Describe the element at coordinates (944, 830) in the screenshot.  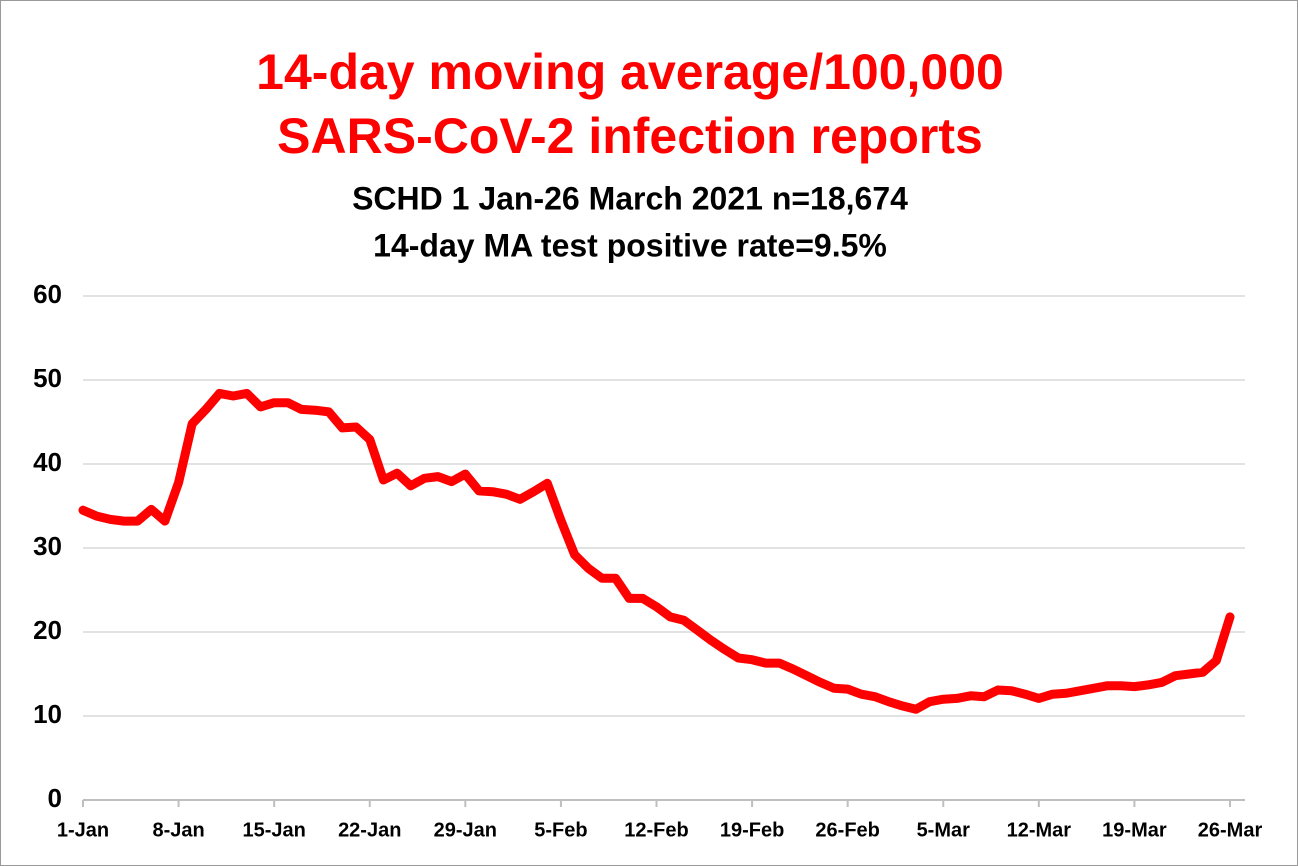
I see `x-tick-label: 5-Mar` at that location.